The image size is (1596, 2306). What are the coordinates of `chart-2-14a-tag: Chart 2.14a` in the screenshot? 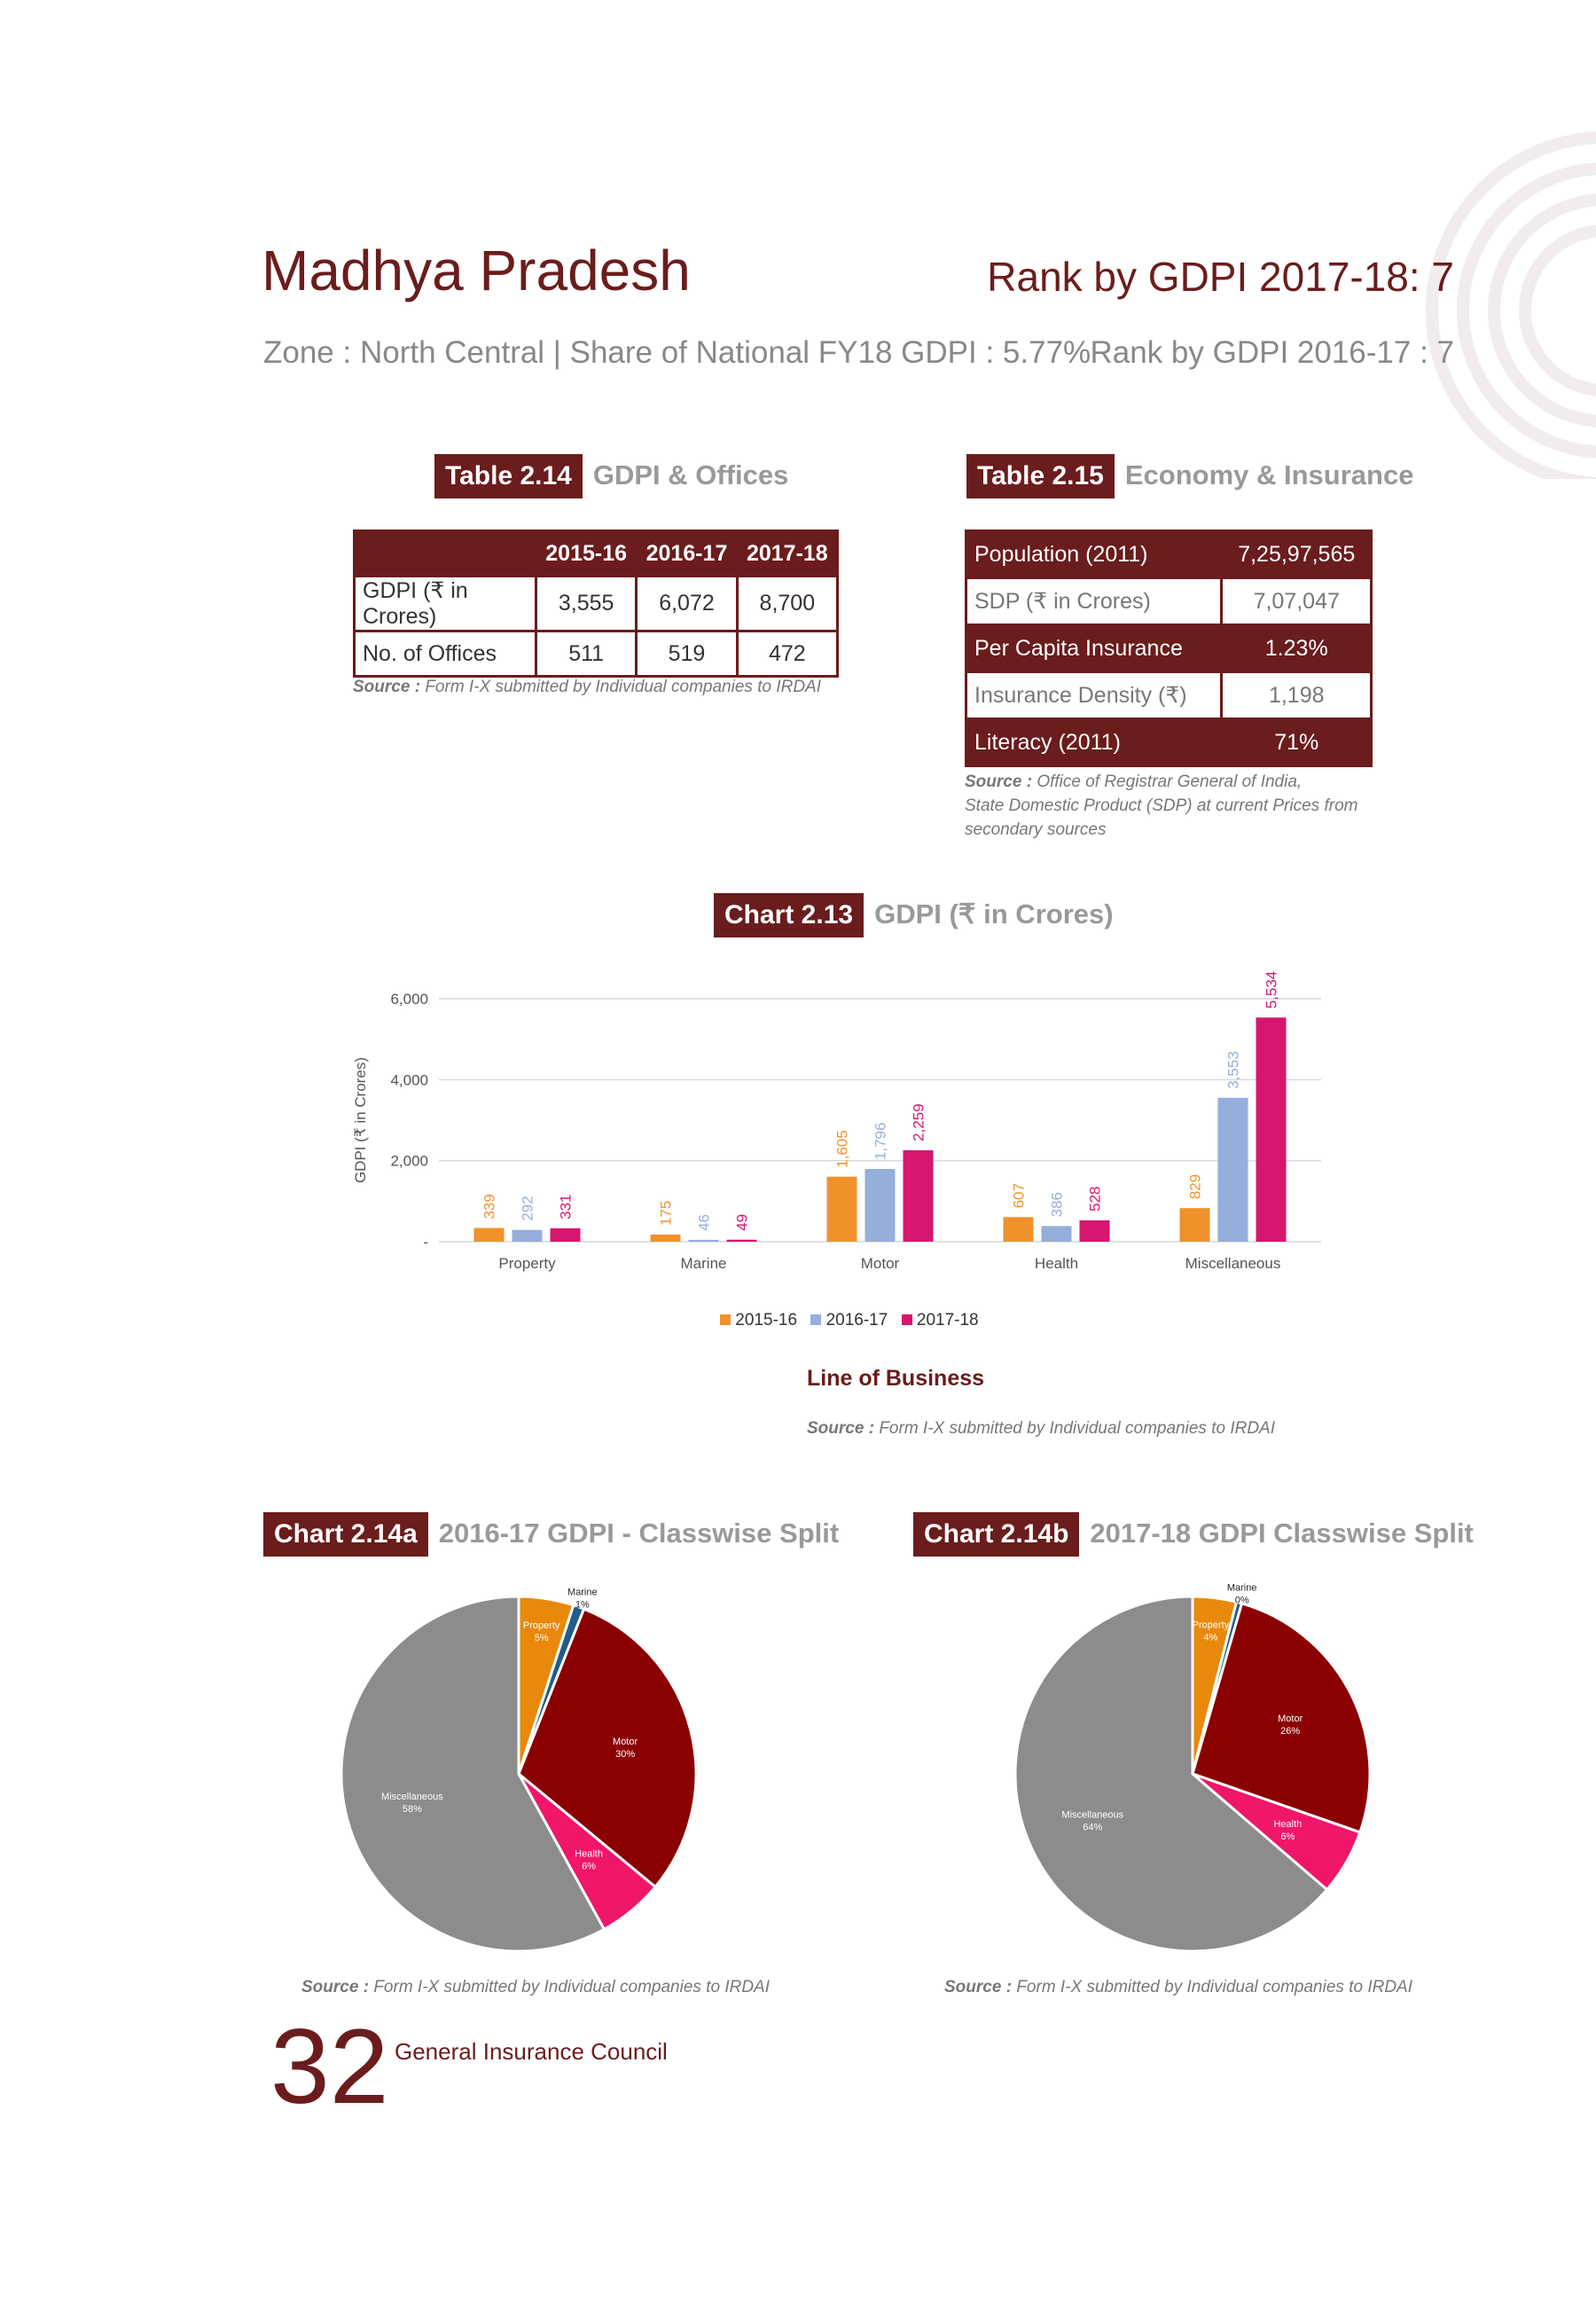 It's located at (346, 1534).